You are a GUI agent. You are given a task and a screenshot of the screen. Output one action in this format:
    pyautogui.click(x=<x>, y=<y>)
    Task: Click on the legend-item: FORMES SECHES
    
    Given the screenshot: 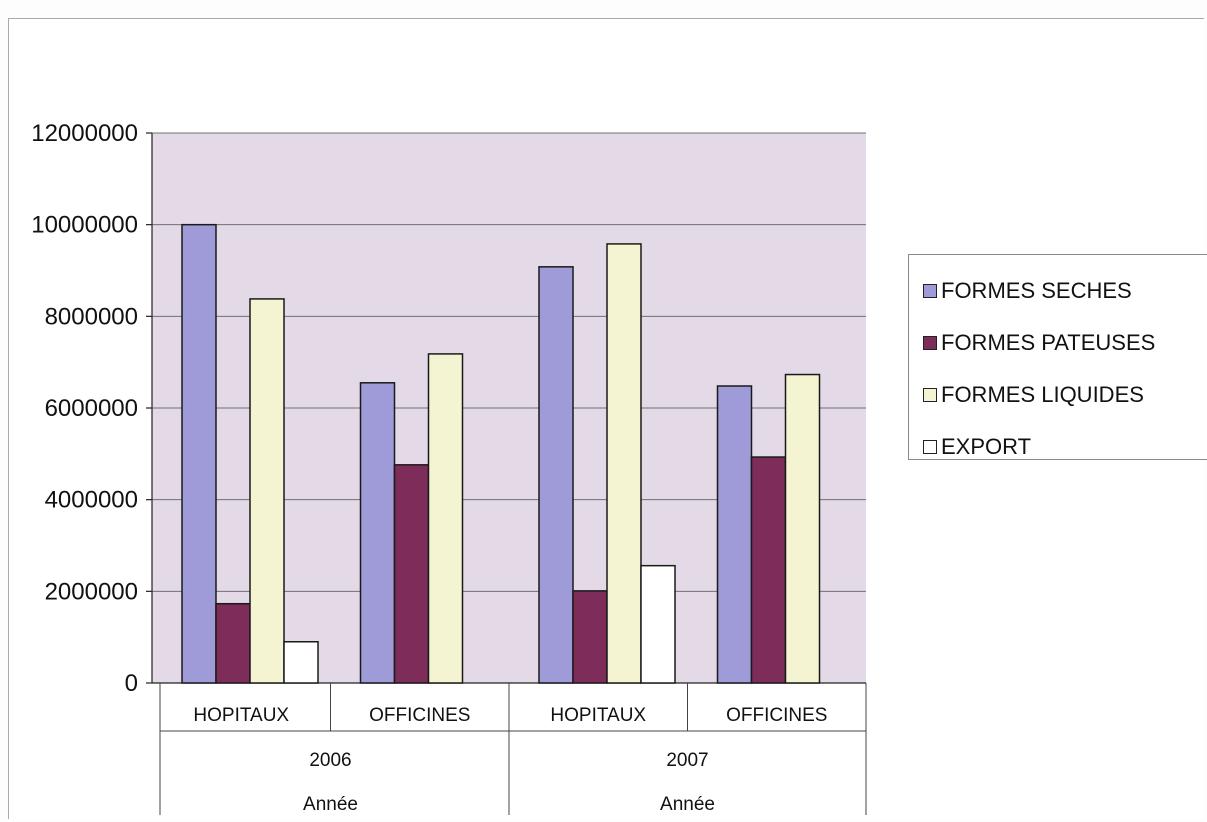 What is the action you would take?
    pyautogui.click(x=1058, y=291)
    